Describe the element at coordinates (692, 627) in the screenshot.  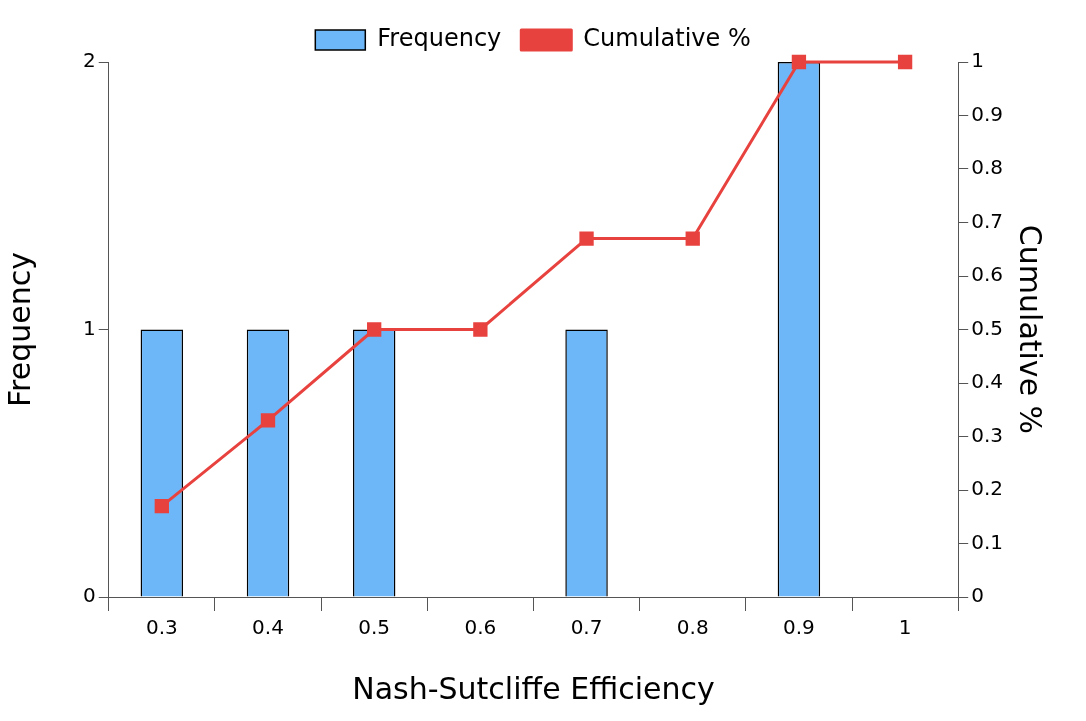
I see `x-tick-label: 0.8` at that location.